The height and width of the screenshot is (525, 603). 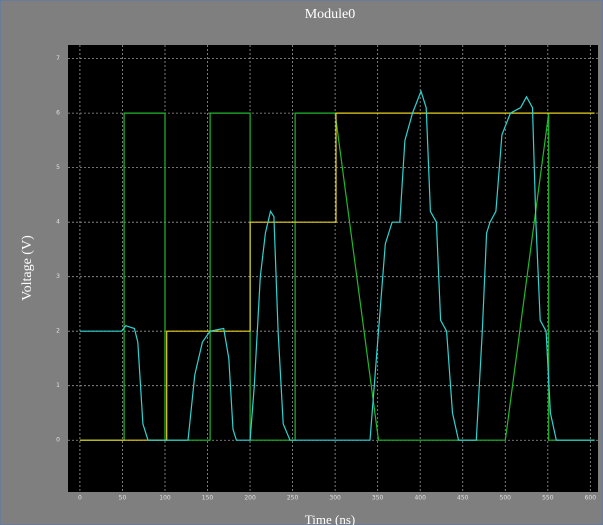 What do you see at coordinates (335, 498) in the screenshot?
I see `x-tick-label: 300` at bounding box center [335, 498].